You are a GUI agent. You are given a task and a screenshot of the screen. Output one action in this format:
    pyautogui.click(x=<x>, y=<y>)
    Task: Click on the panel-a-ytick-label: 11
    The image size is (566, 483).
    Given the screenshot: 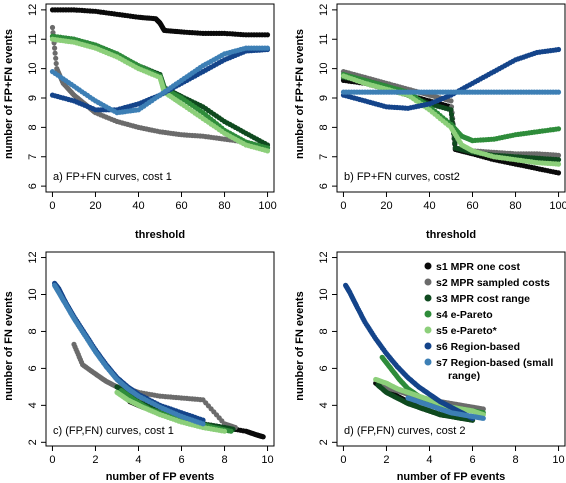 What is the action you would take?
    pyautogui.click(x=33, y=39)
    